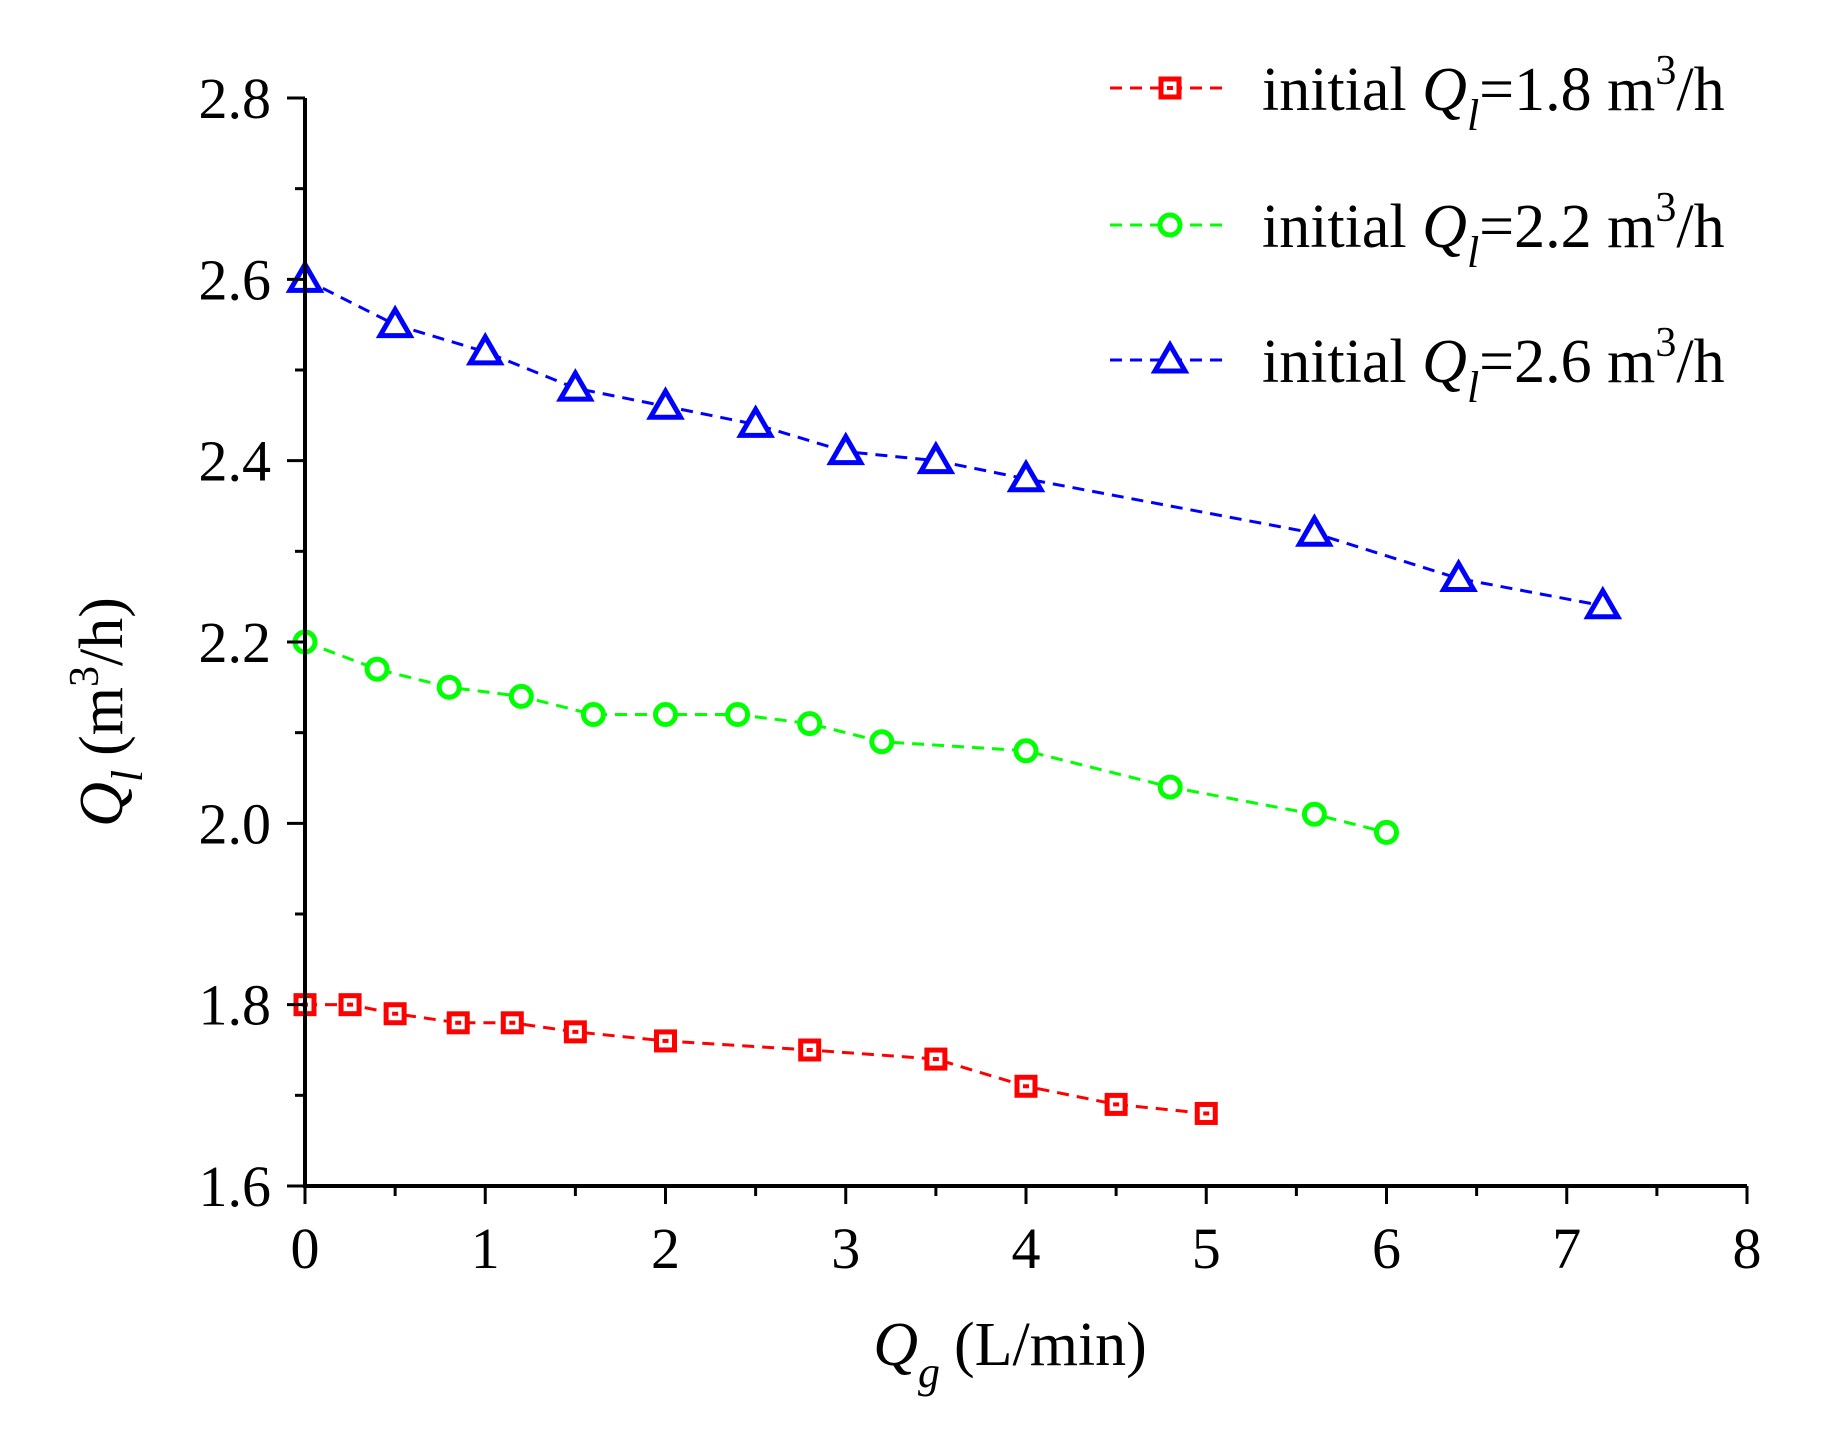  What do you see at coordinates (1567, 227) in the screenshot?
I see `legend-label-2-value: =2.2 m` at bounding box center [1567, 227].